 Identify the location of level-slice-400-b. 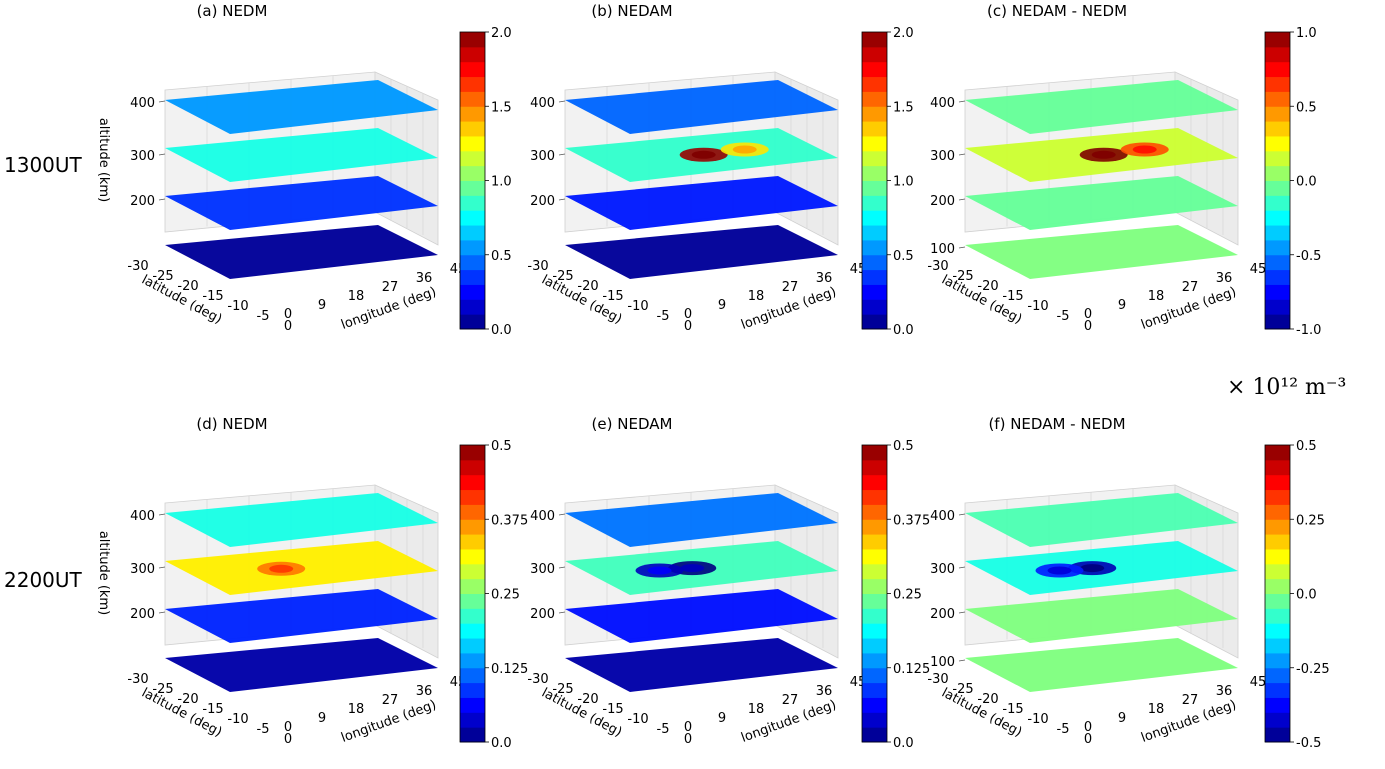
(701, 107).